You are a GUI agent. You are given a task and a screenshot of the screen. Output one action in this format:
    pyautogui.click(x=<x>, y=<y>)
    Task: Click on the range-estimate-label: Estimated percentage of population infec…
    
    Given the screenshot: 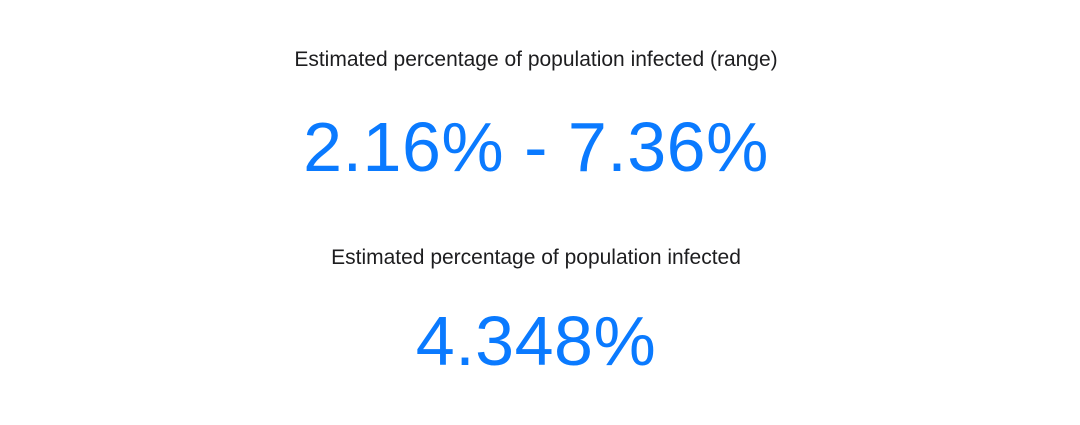 What is the action you would take?
    pyautogui.click(x=536, y=59)
    